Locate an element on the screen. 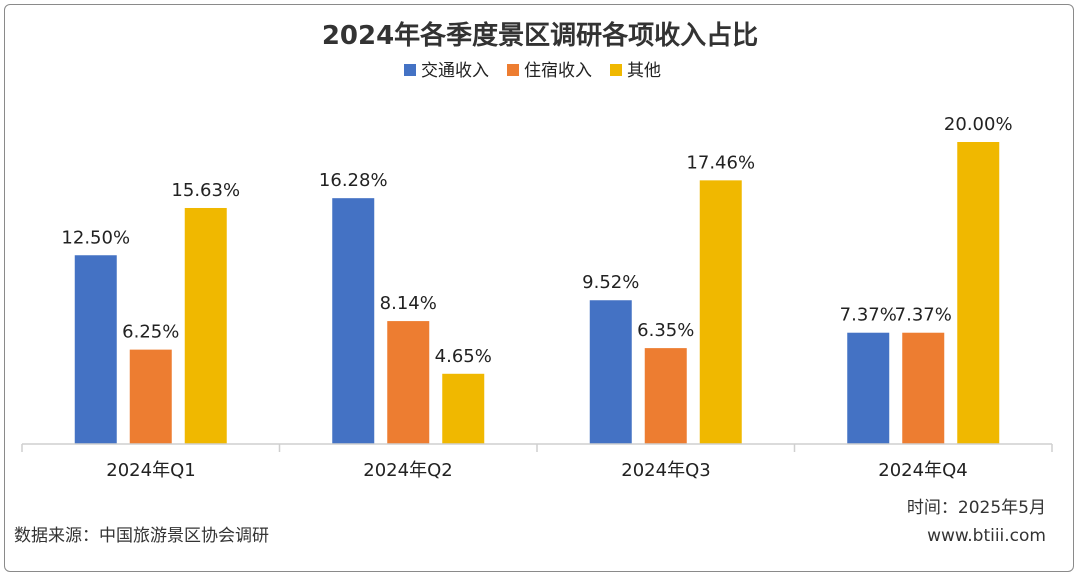 Image resolution: width=1080 pixels, height=578 pixels. data-label-q1-other: 15.63% is located at coordinates (205, 190).